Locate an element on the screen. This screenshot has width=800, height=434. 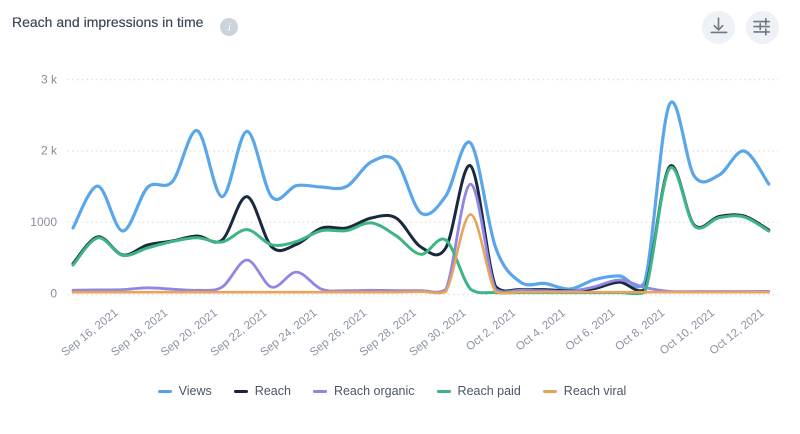
svg-text: 0 is located at coordinates (53, 293).